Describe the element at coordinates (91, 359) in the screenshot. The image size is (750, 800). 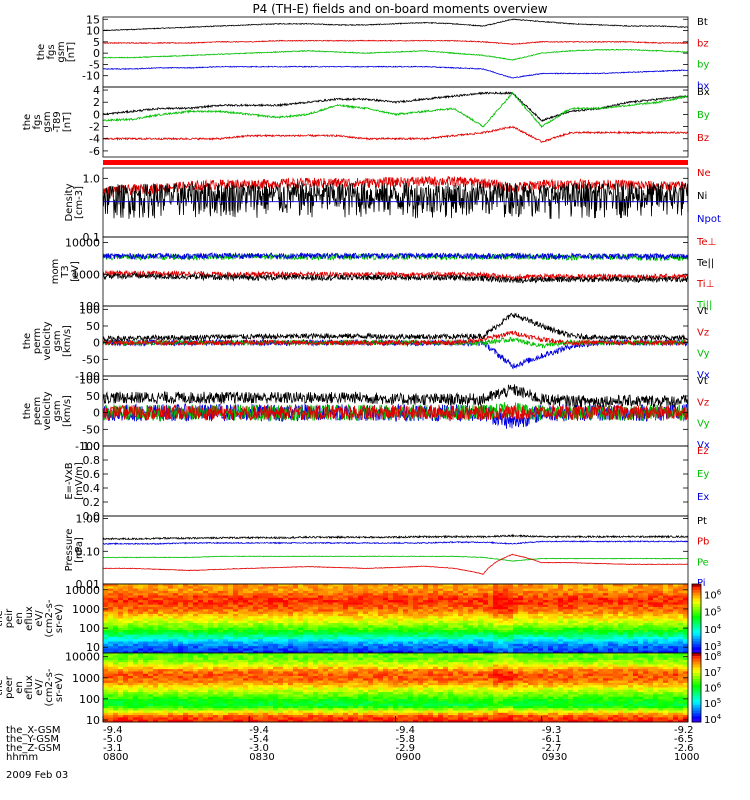
I see `y-tick-label: -50` at that location.